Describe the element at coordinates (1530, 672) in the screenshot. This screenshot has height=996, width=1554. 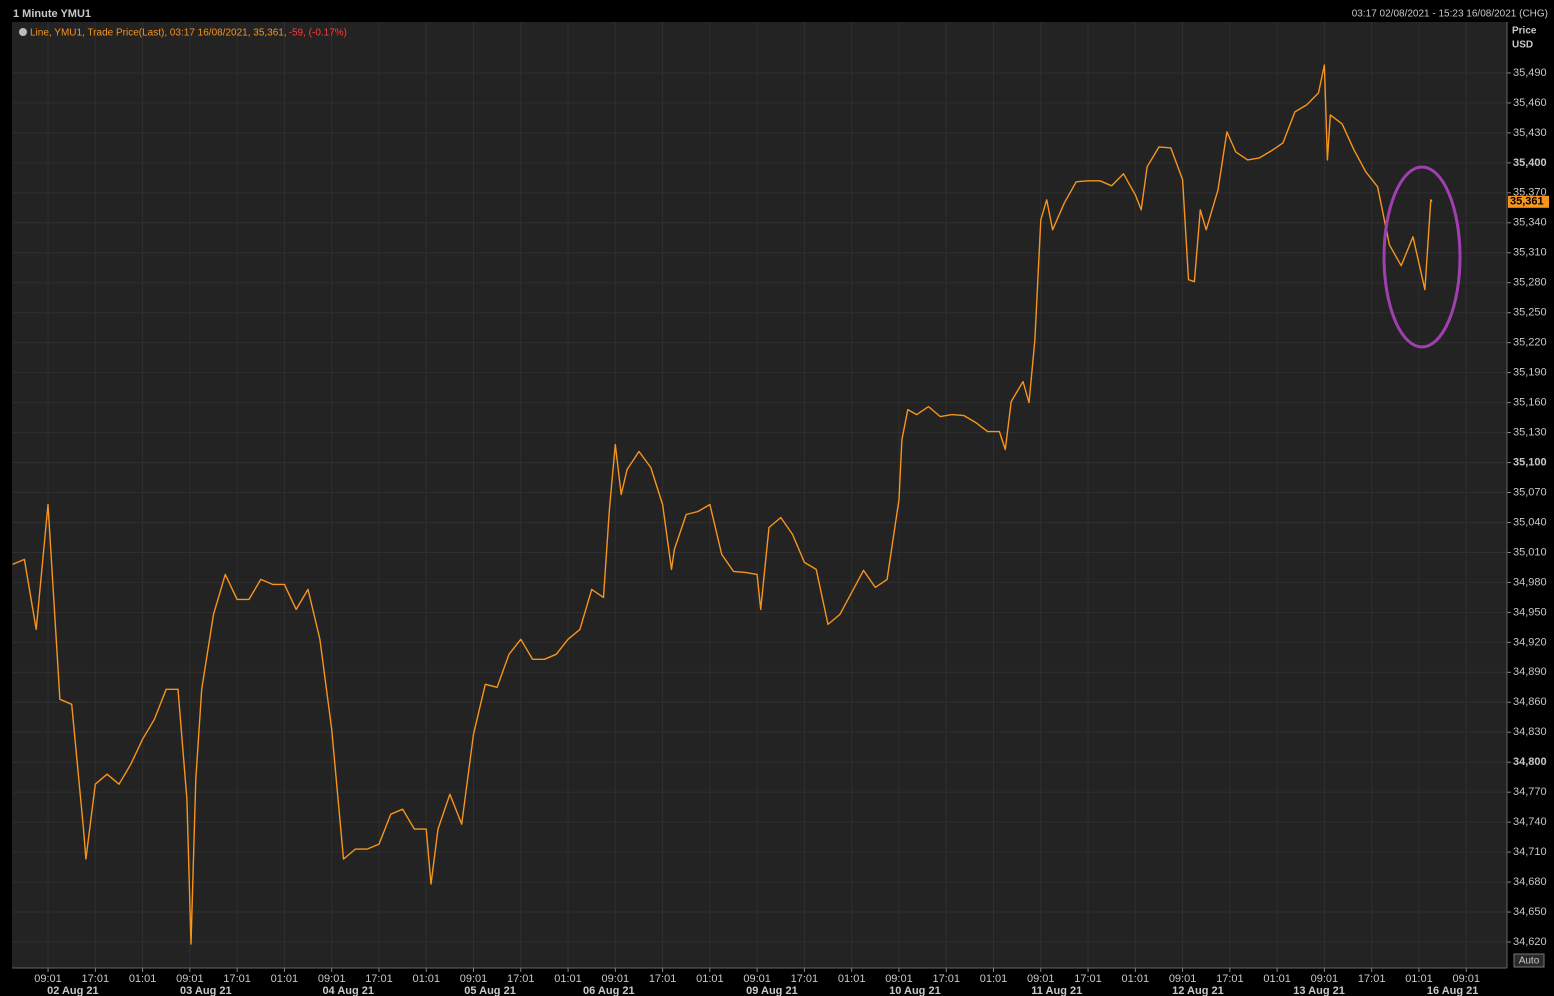
I see `y-tick-label: 34,890` at that location.